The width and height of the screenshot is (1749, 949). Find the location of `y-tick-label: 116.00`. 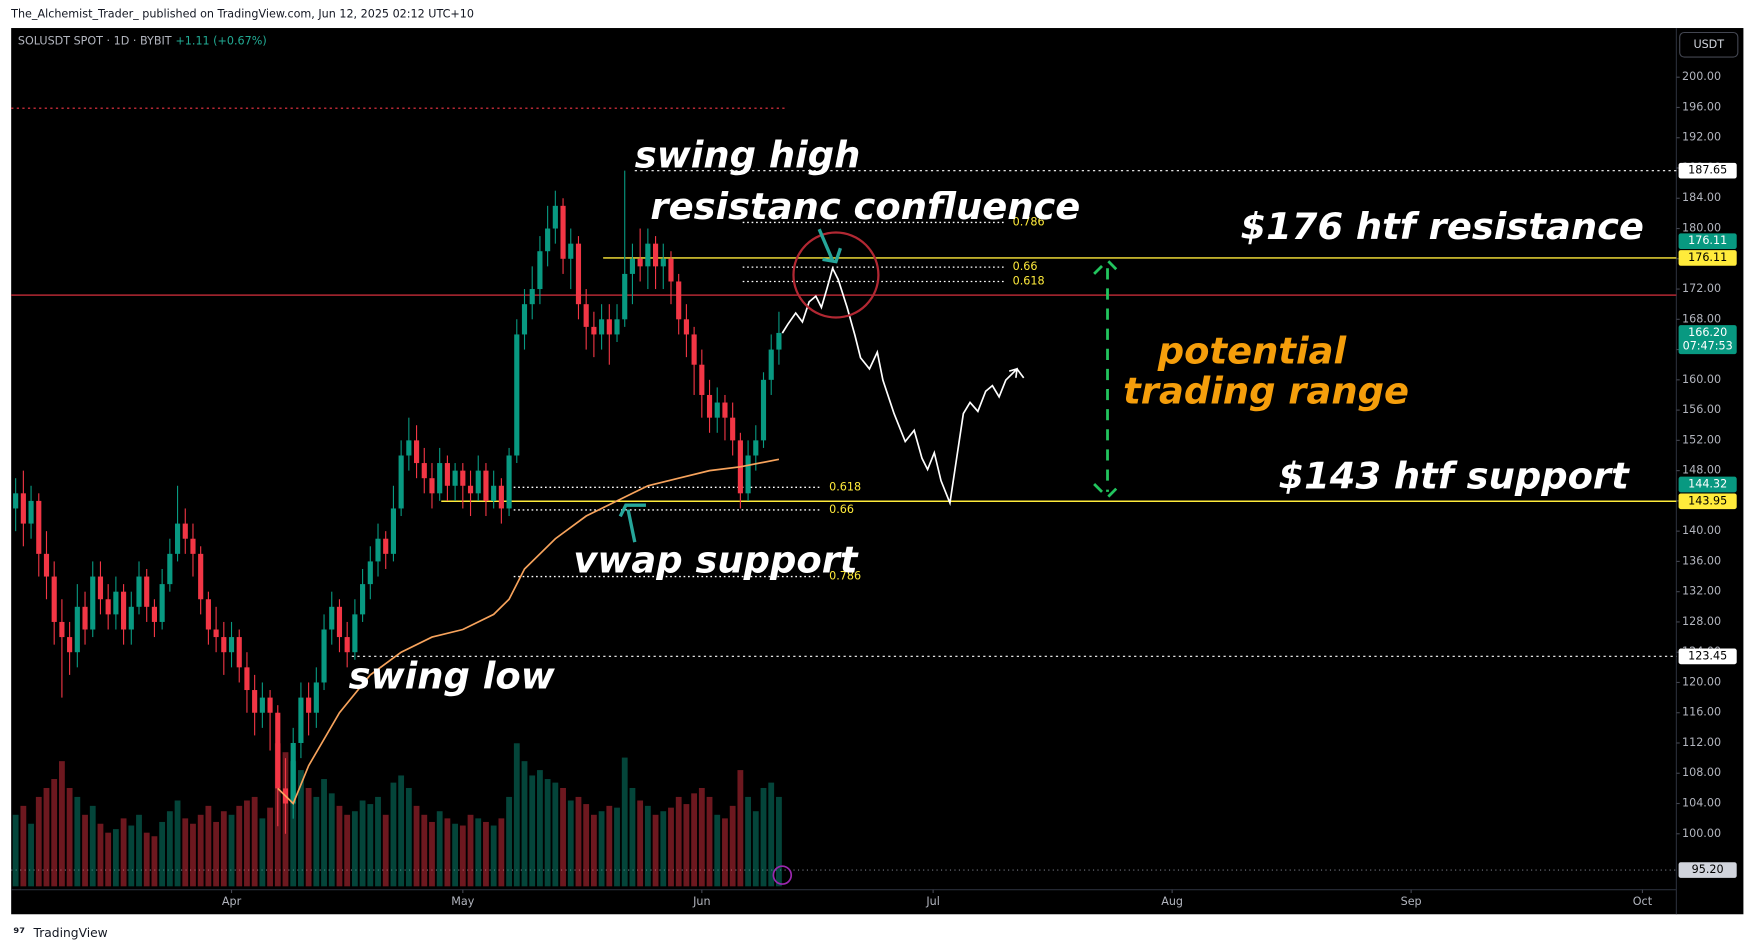

y-tick-label: 116.00 is located at coordinates (1701, 712).